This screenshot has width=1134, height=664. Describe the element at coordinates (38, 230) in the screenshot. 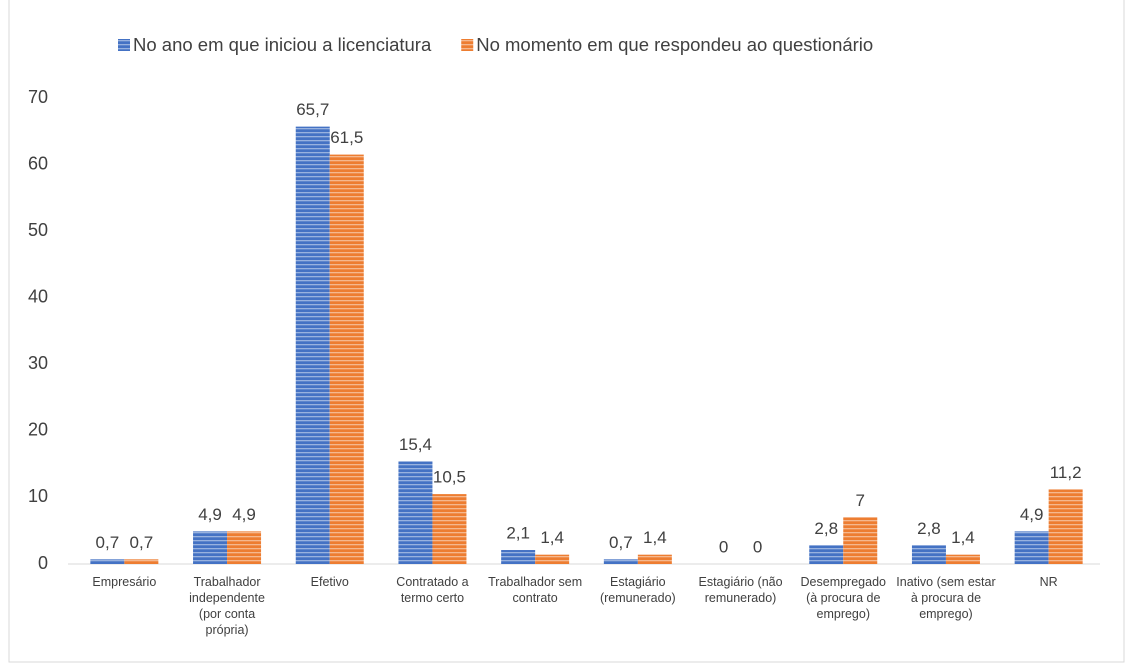

I see `y-tick-label: 50` at that location.